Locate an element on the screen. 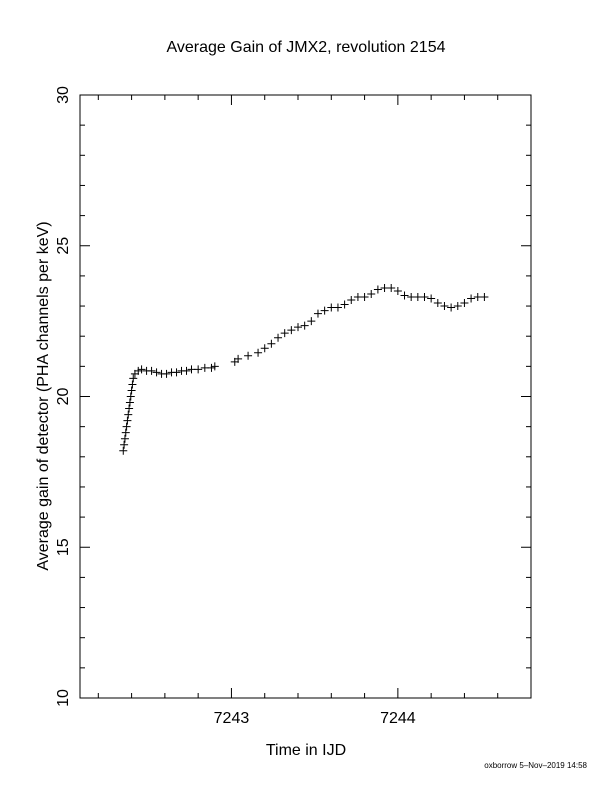 This screenshot has width=612, height=792. chart-title: Average Gain of JMX2, revolution 2154 is located at coordinates (306, 47).